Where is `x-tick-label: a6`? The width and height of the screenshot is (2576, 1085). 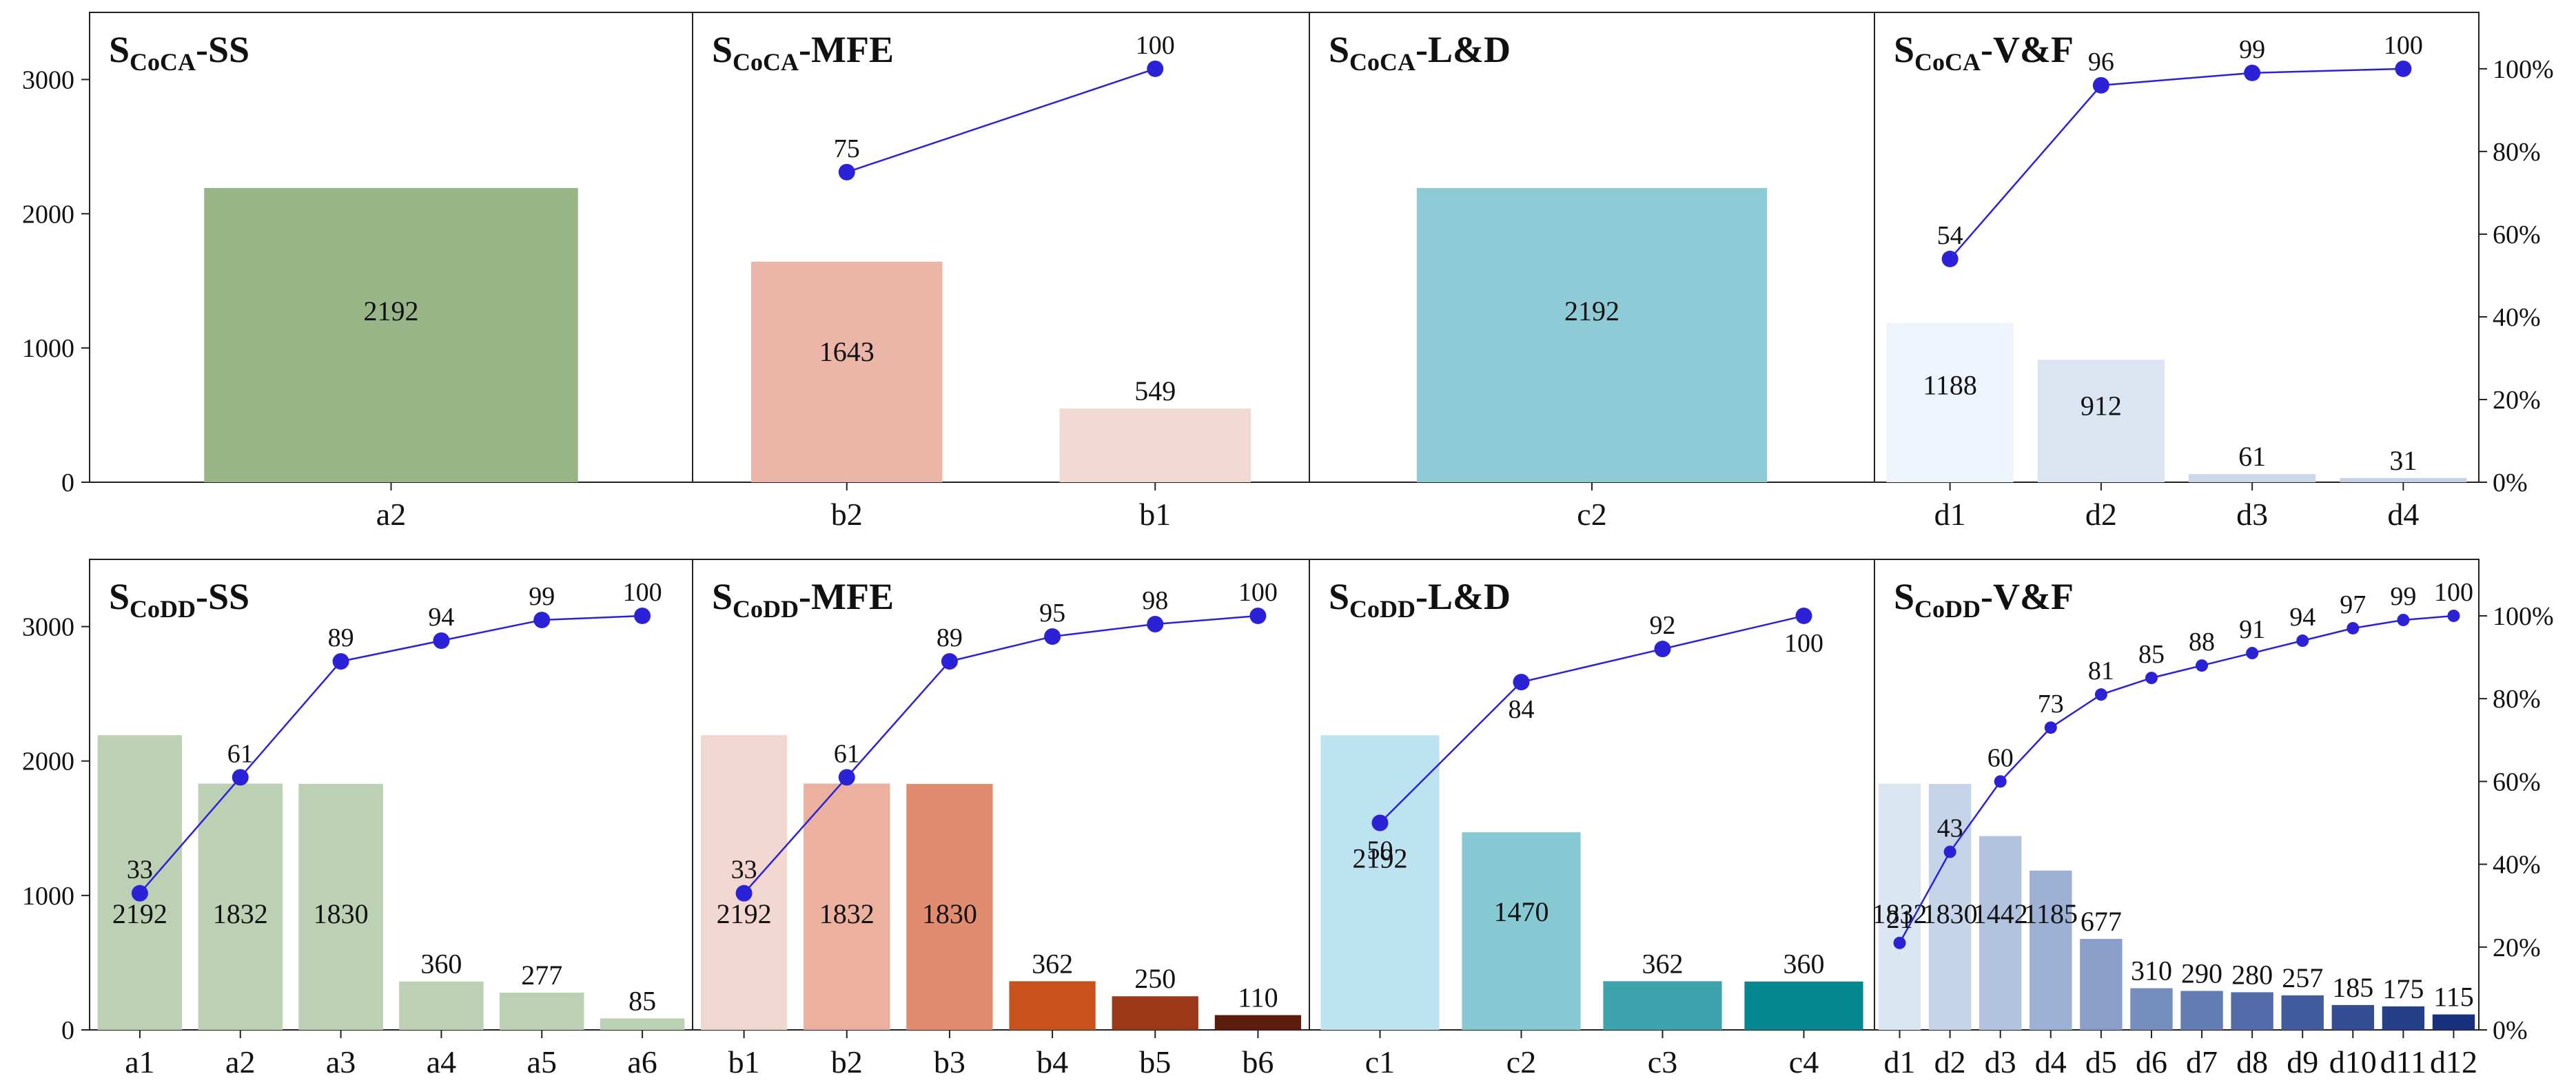 x-tick-label: a6 is located at coordinates (642, 1061).